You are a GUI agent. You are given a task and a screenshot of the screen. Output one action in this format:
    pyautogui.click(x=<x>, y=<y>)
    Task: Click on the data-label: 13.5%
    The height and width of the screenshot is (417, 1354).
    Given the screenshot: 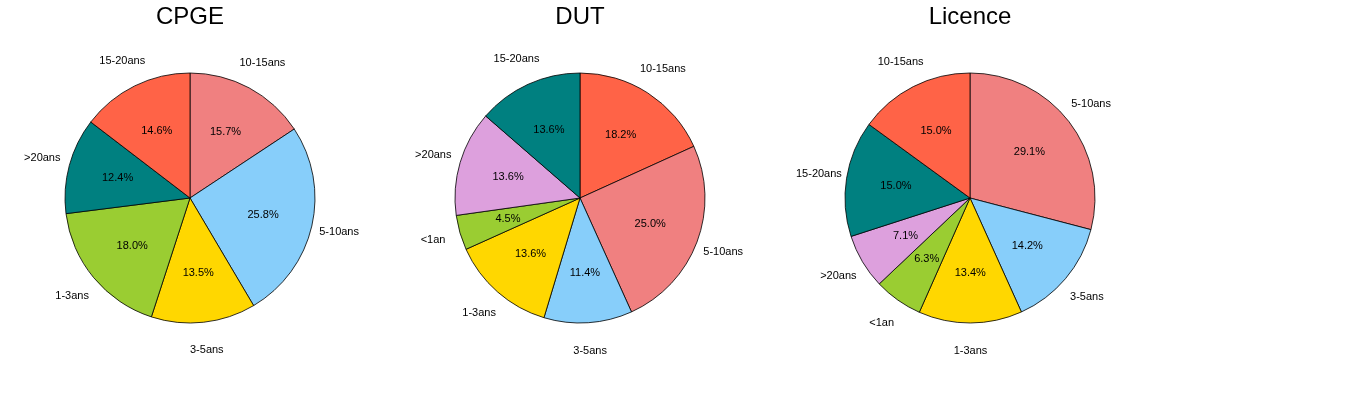 What is the action you would take?
    pyautogui.click(x=198, y=271)
    